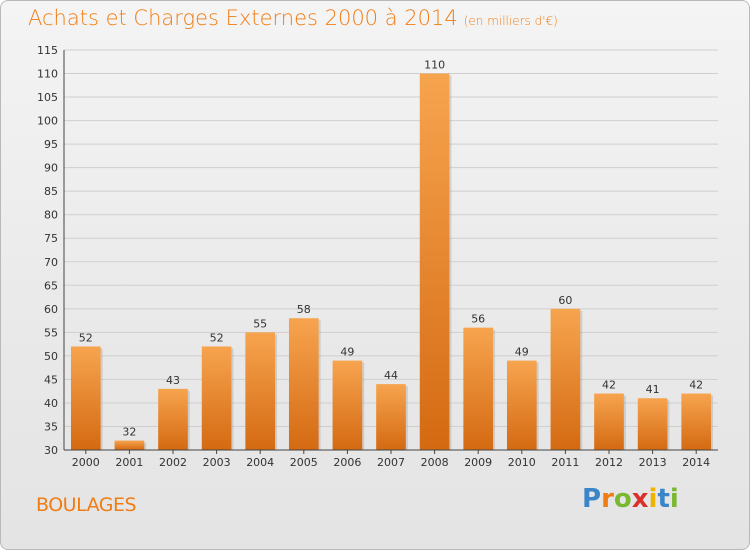  What do you see at coordinates (51, 215) in the screenshot?
I see `y-tick-label: 80` at bounding box center [51, 215].